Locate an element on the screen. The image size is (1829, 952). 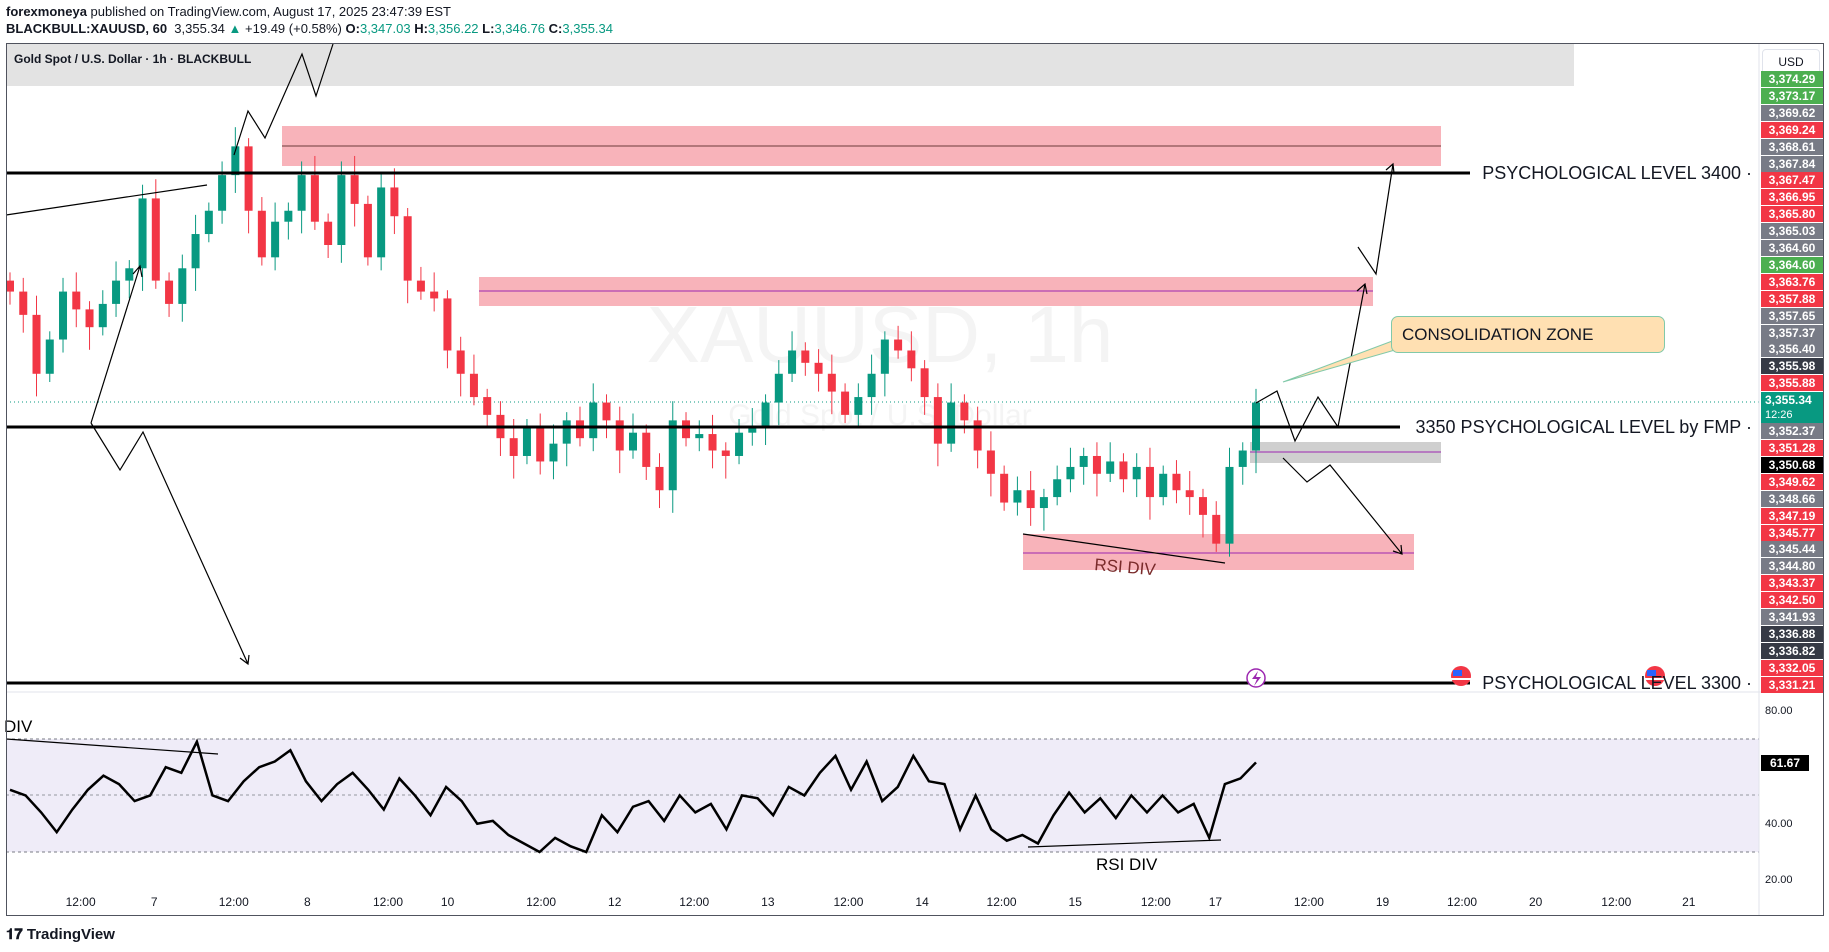
bearish-scenario-path is located at coordinates (1342, 506).